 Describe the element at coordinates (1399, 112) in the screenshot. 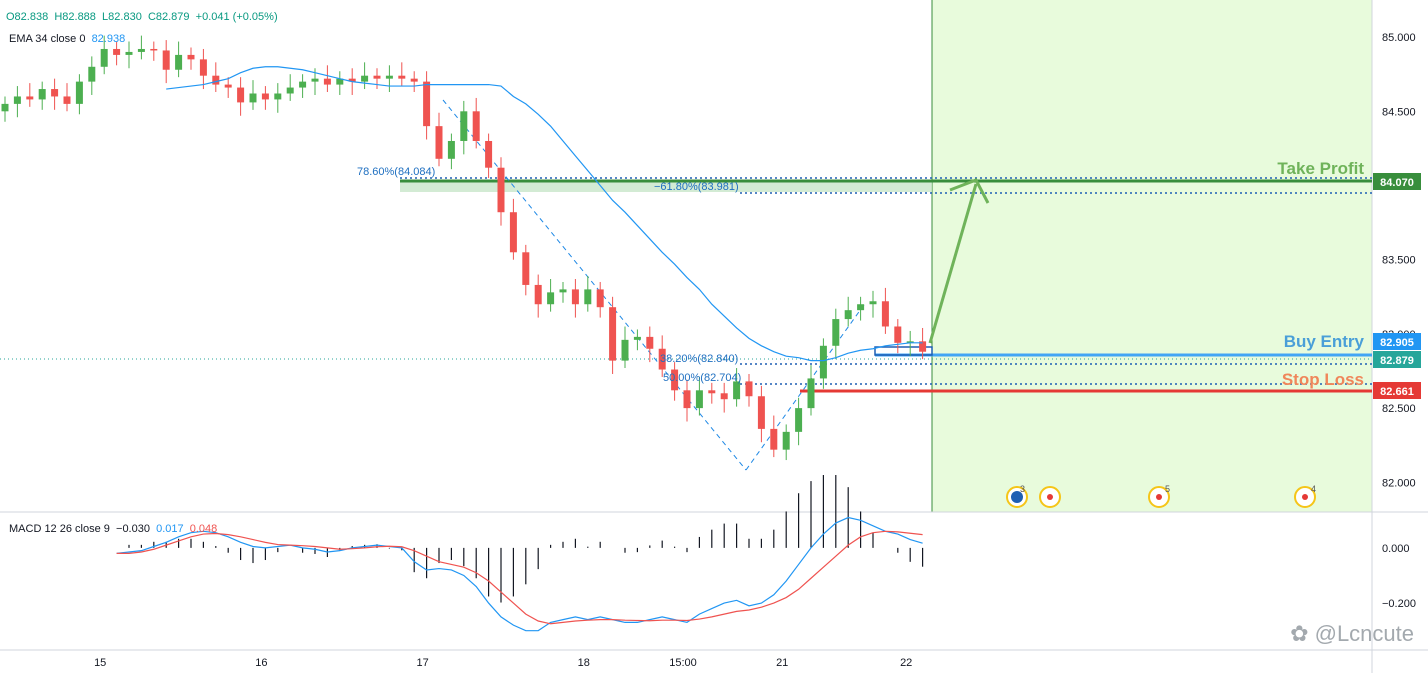

I see `price-tick-label: 84.500` at that location.